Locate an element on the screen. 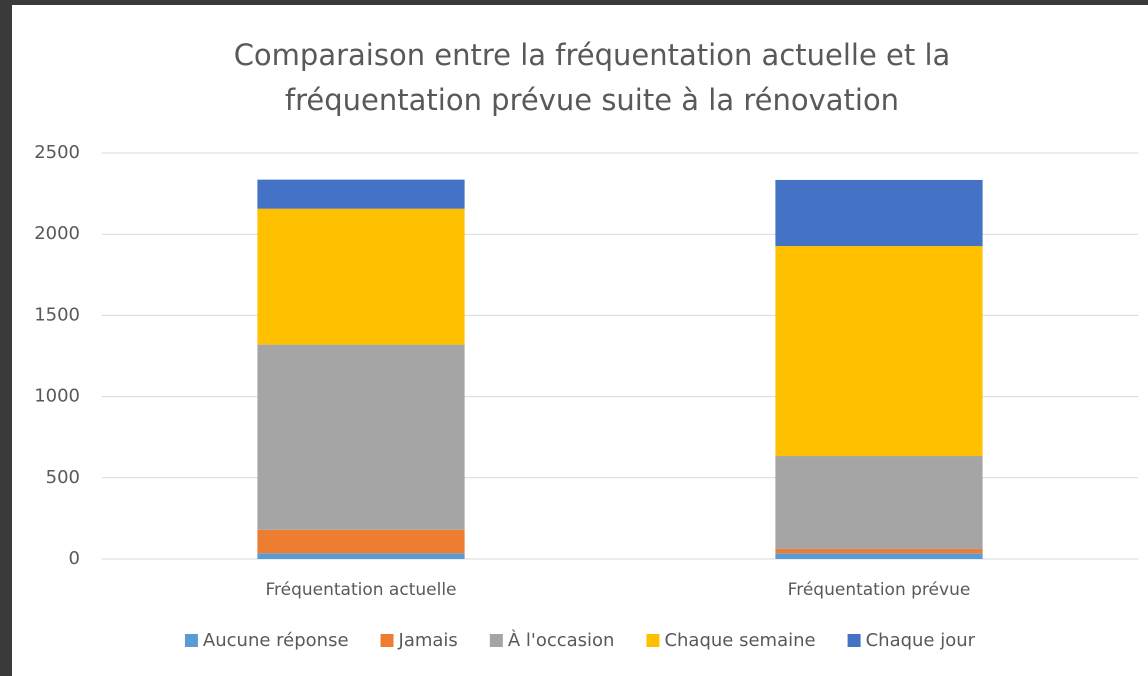  x-tick-label: Fréquentation actuelle is located at coordinates (360, 590).